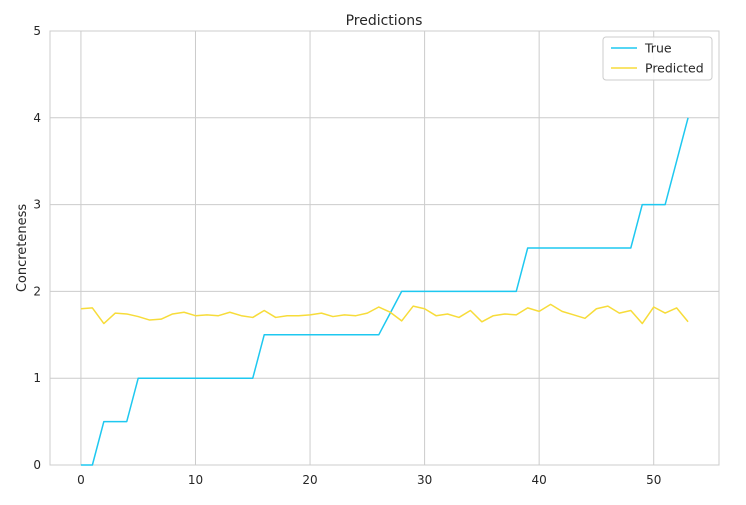 The height and width of the screenshot is (505, 746). I want to click on x-tick-label: 50, so click(653, 480).